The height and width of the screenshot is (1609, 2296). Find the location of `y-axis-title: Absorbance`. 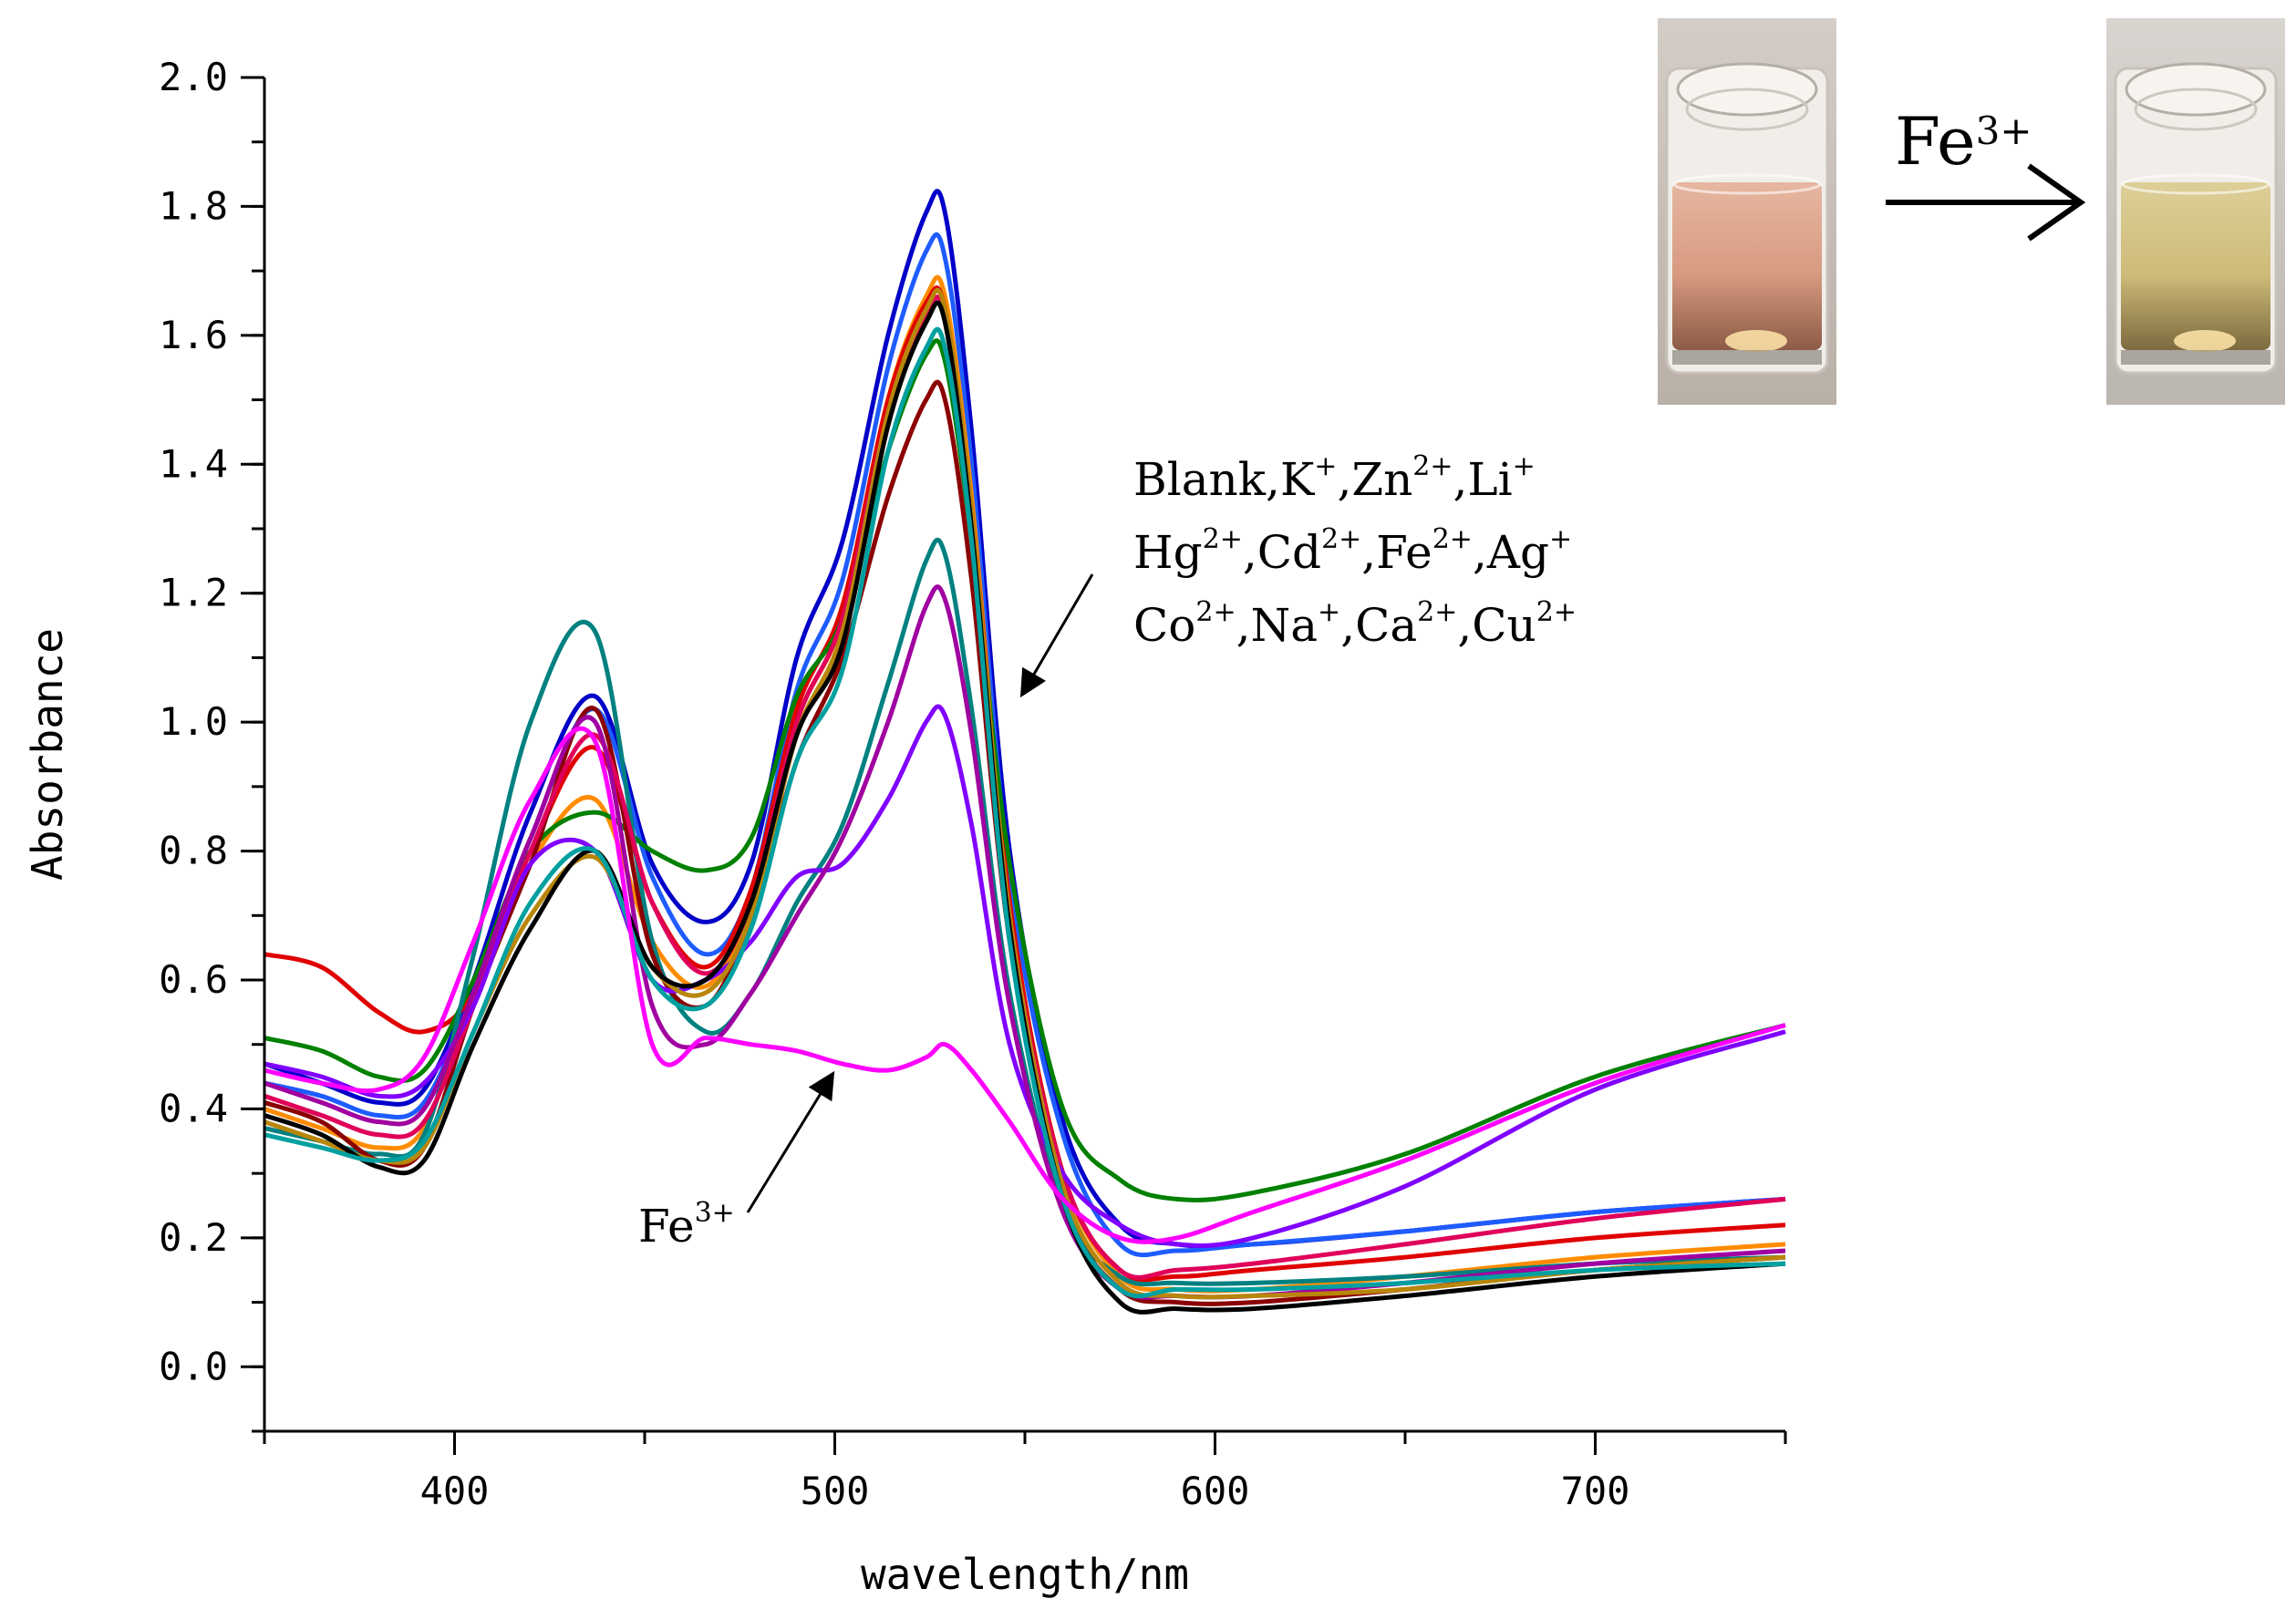

y-axis-title: Absorbance is located at coordinates (47, 755).